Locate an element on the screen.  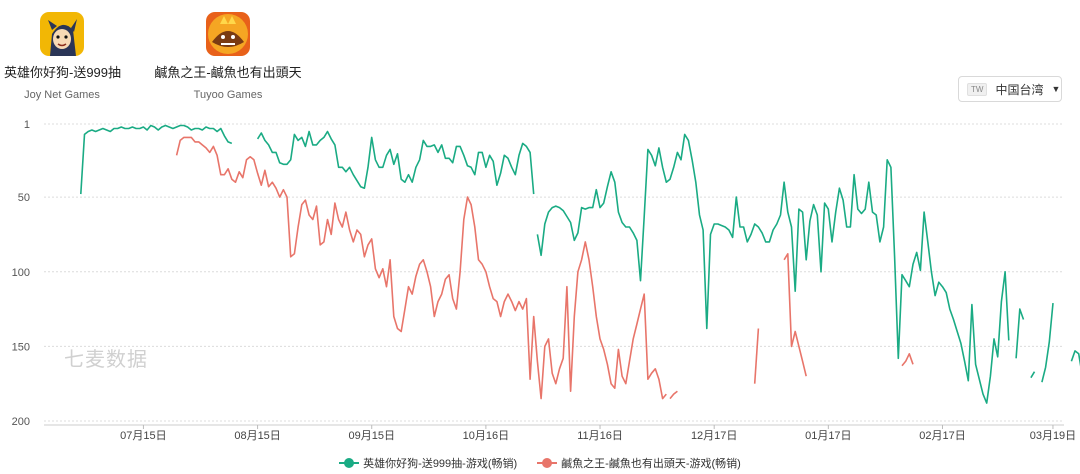
legend-item-hero-dog: 英雄你好狗-送999抽-游戏(畅销) is located at coordinates (428, 463).